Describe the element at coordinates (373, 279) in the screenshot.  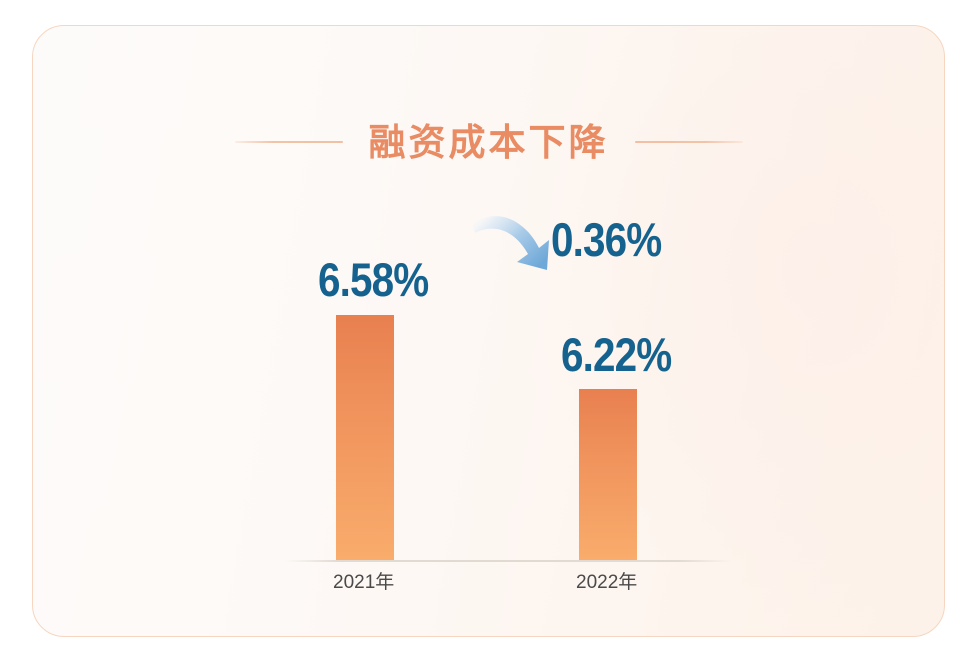
I see `bar-value-label-2021: 6.58%` at that location.